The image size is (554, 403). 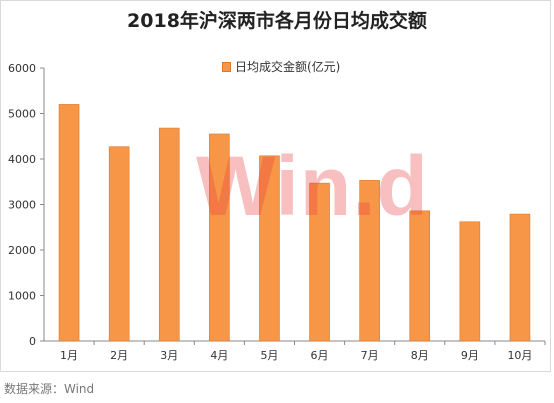 What do you see at coordinates (519, 355) in the screenshot?
I see `x-tick-label: 10月` at bounding box center [519, 355].